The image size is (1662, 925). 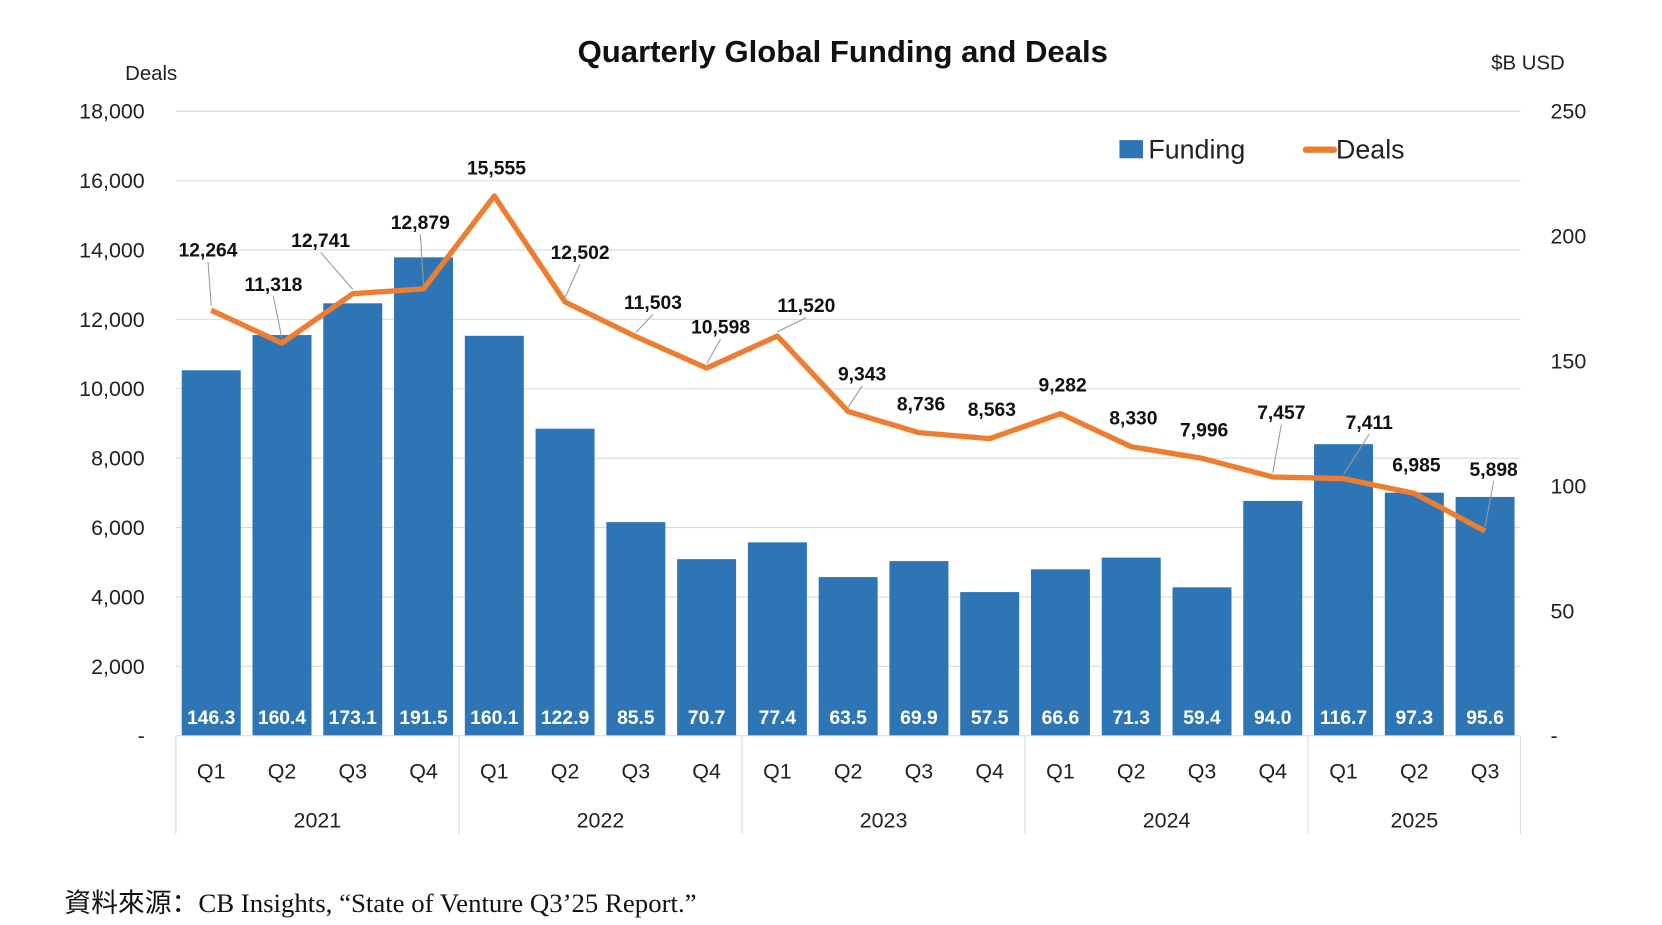 What do you see at coordinates (992, 410) in the screenshot?
I see `deals-value-label: 8,563` at bounding box center [992, 410].